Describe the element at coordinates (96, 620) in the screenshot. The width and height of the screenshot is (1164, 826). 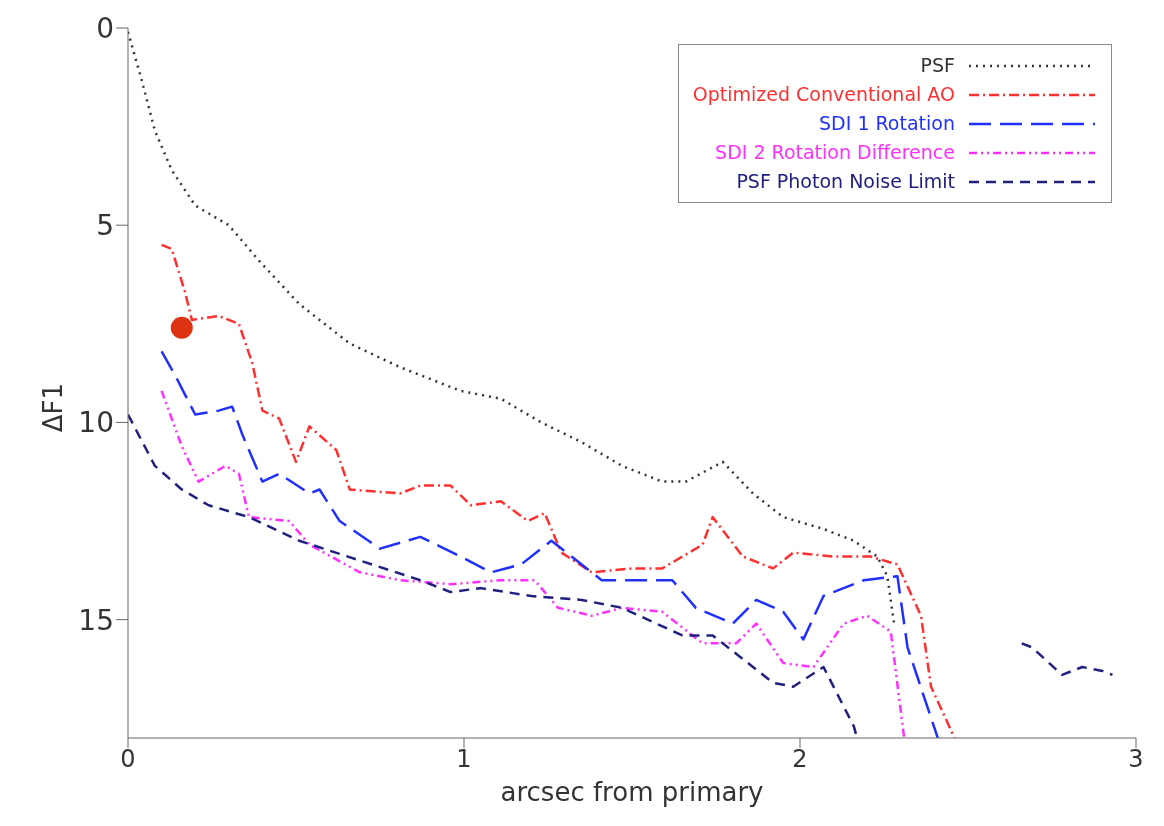
I see `y-tick-label: 15` at that location.